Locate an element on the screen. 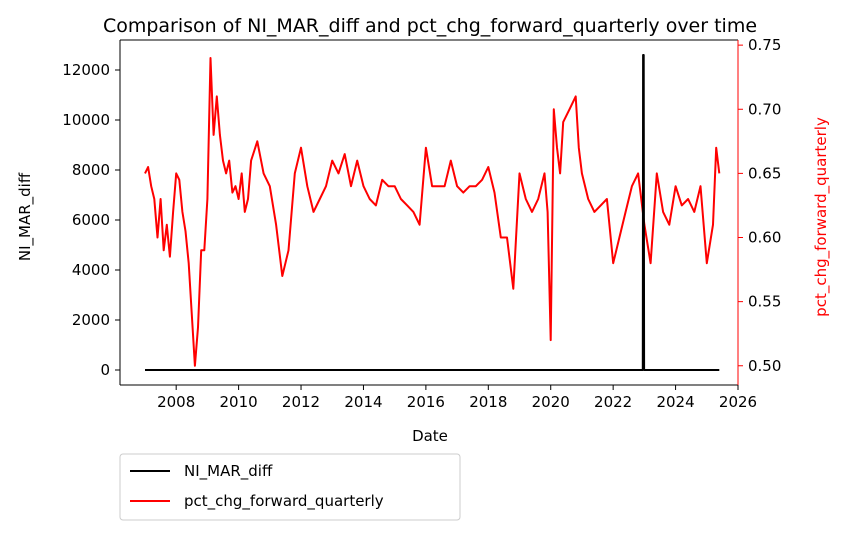  y-axis-left-label: NI_MAR_diff is located at coordinates (25, 216).